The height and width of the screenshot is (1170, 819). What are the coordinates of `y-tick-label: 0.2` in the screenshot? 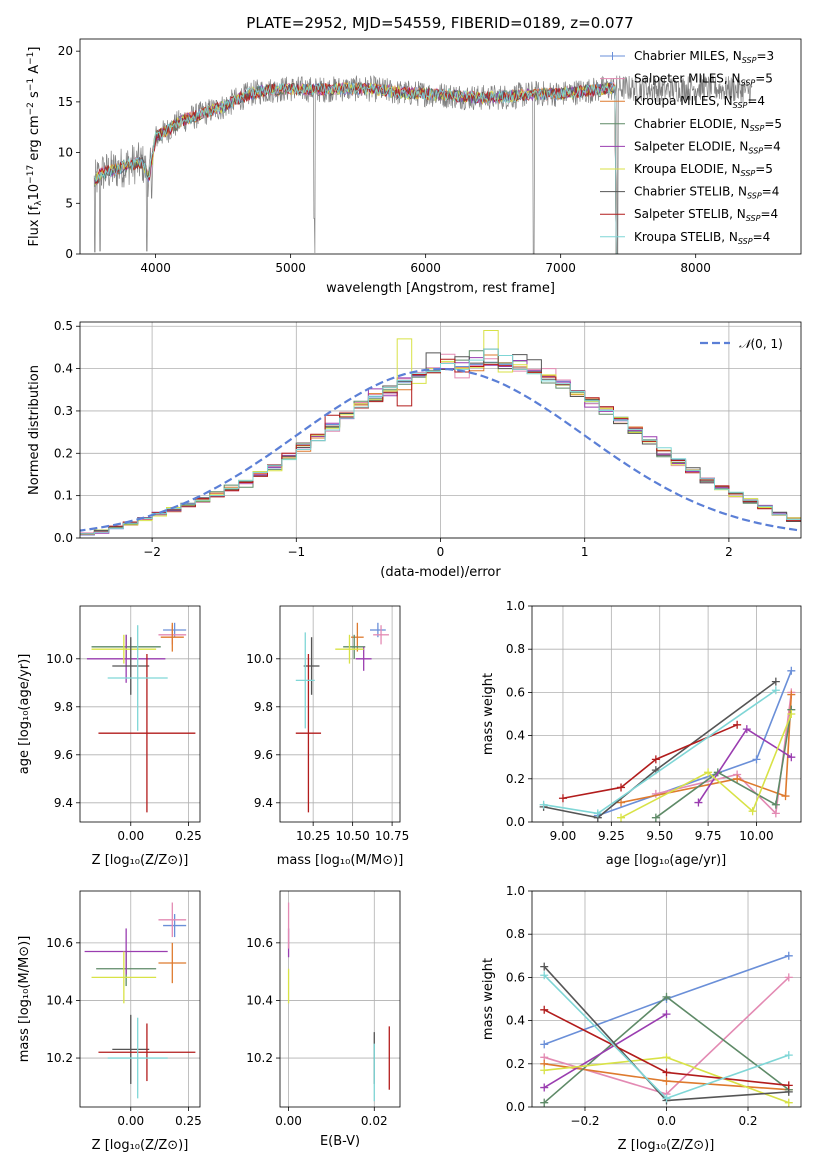 It's located at (515, 779).